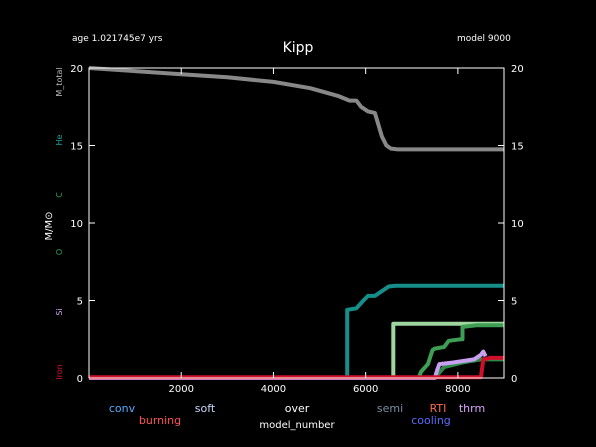  What do you see at coordinates (59, 252) in the screenshot?
I see `side-label-o: O` at bounding box center [59, 252].